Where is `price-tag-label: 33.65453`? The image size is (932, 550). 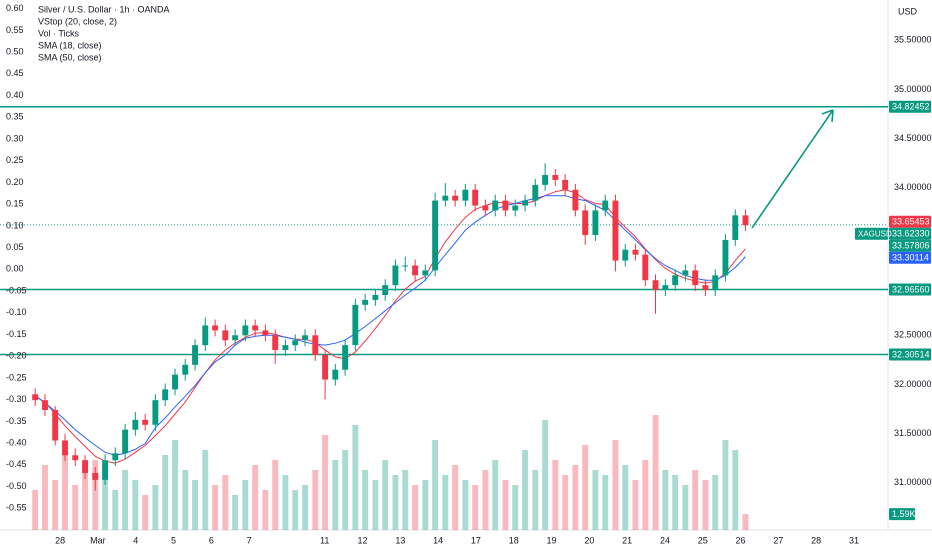
price-tag-label: 33.65453 is located at coordinates (911, 222).